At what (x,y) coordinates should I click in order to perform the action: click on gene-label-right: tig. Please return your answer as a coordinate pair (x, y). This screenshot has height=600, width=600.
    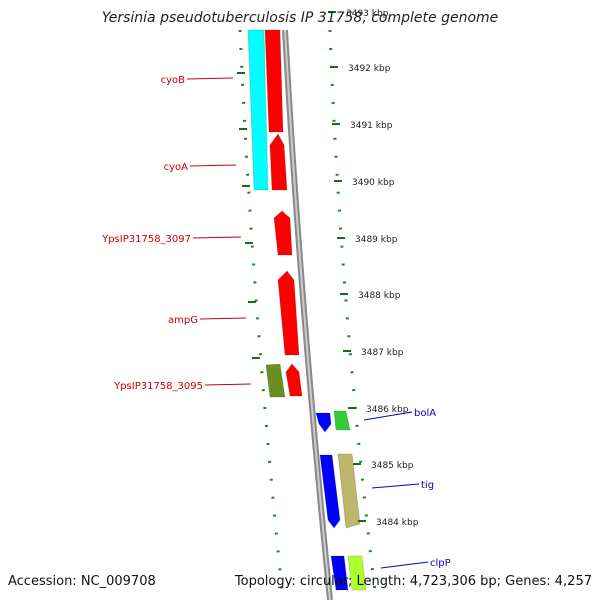
    Looking at the image, I should click on (427, 485).